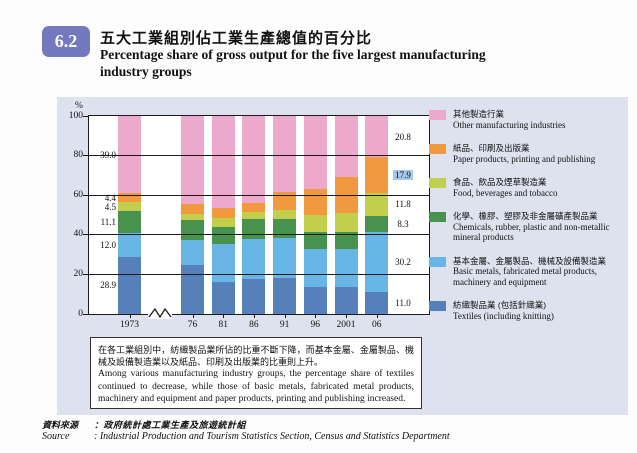  I want to click on value-label-1973: 28.9, so click(108, 285).